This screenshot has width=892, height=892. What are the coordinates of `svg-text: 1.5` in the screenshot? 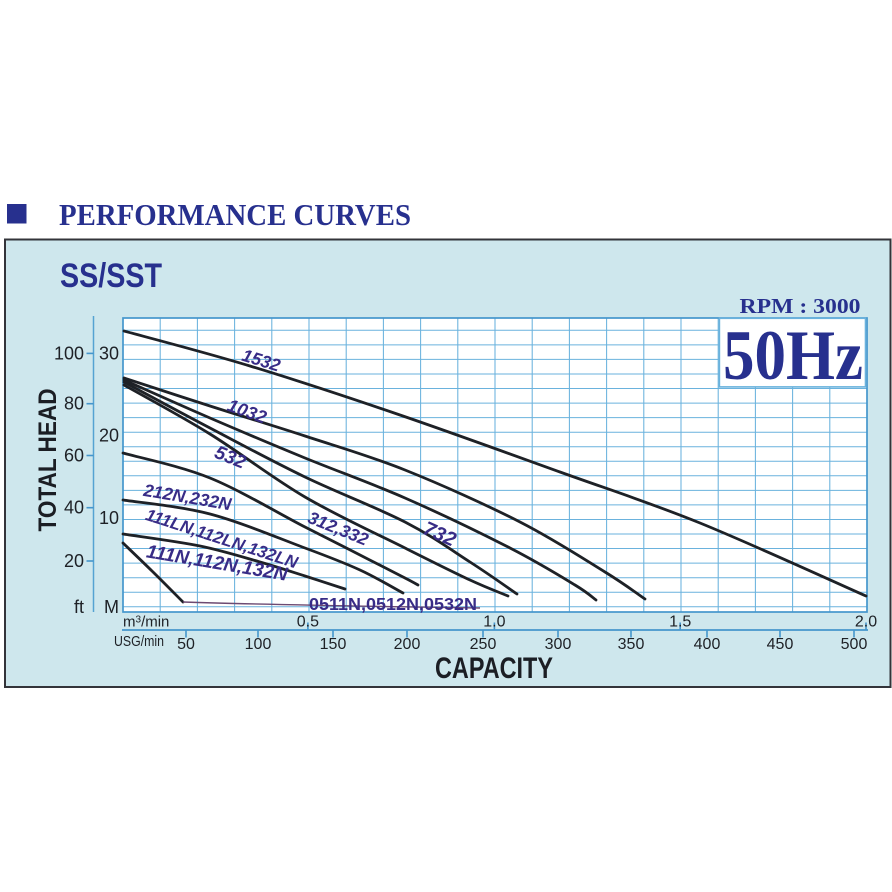 It's located at (680, 622).